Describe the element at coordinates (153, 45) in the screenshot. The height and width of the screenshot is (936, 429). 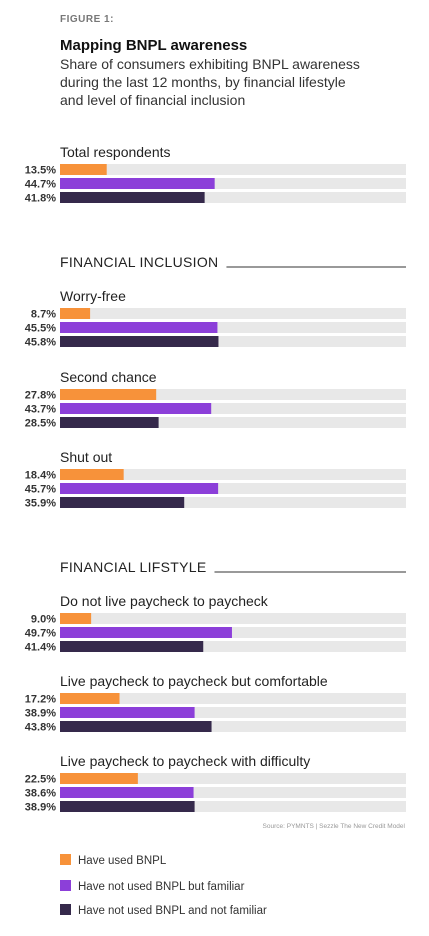
I see `chart-title: Mapping BNPL awareness` at that location.